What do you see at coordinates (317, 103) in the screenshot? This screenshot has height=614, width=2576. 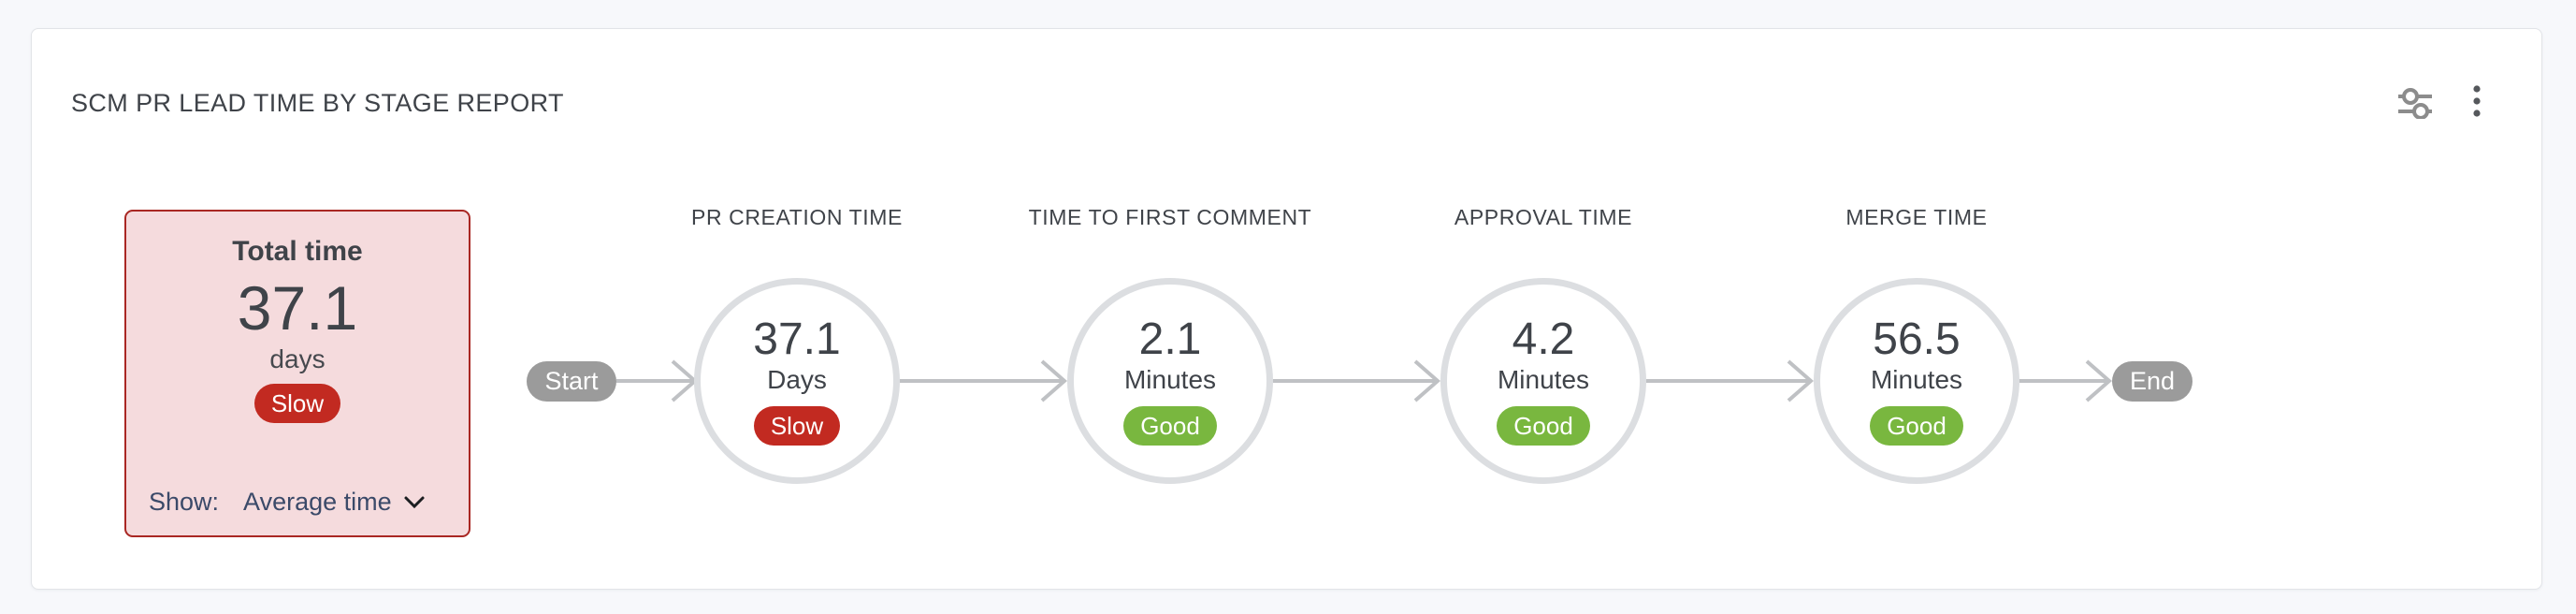 I see `report-title: SCM PR LEAD TIME BY STAGE REPORT` at bounding box center [317, 103].